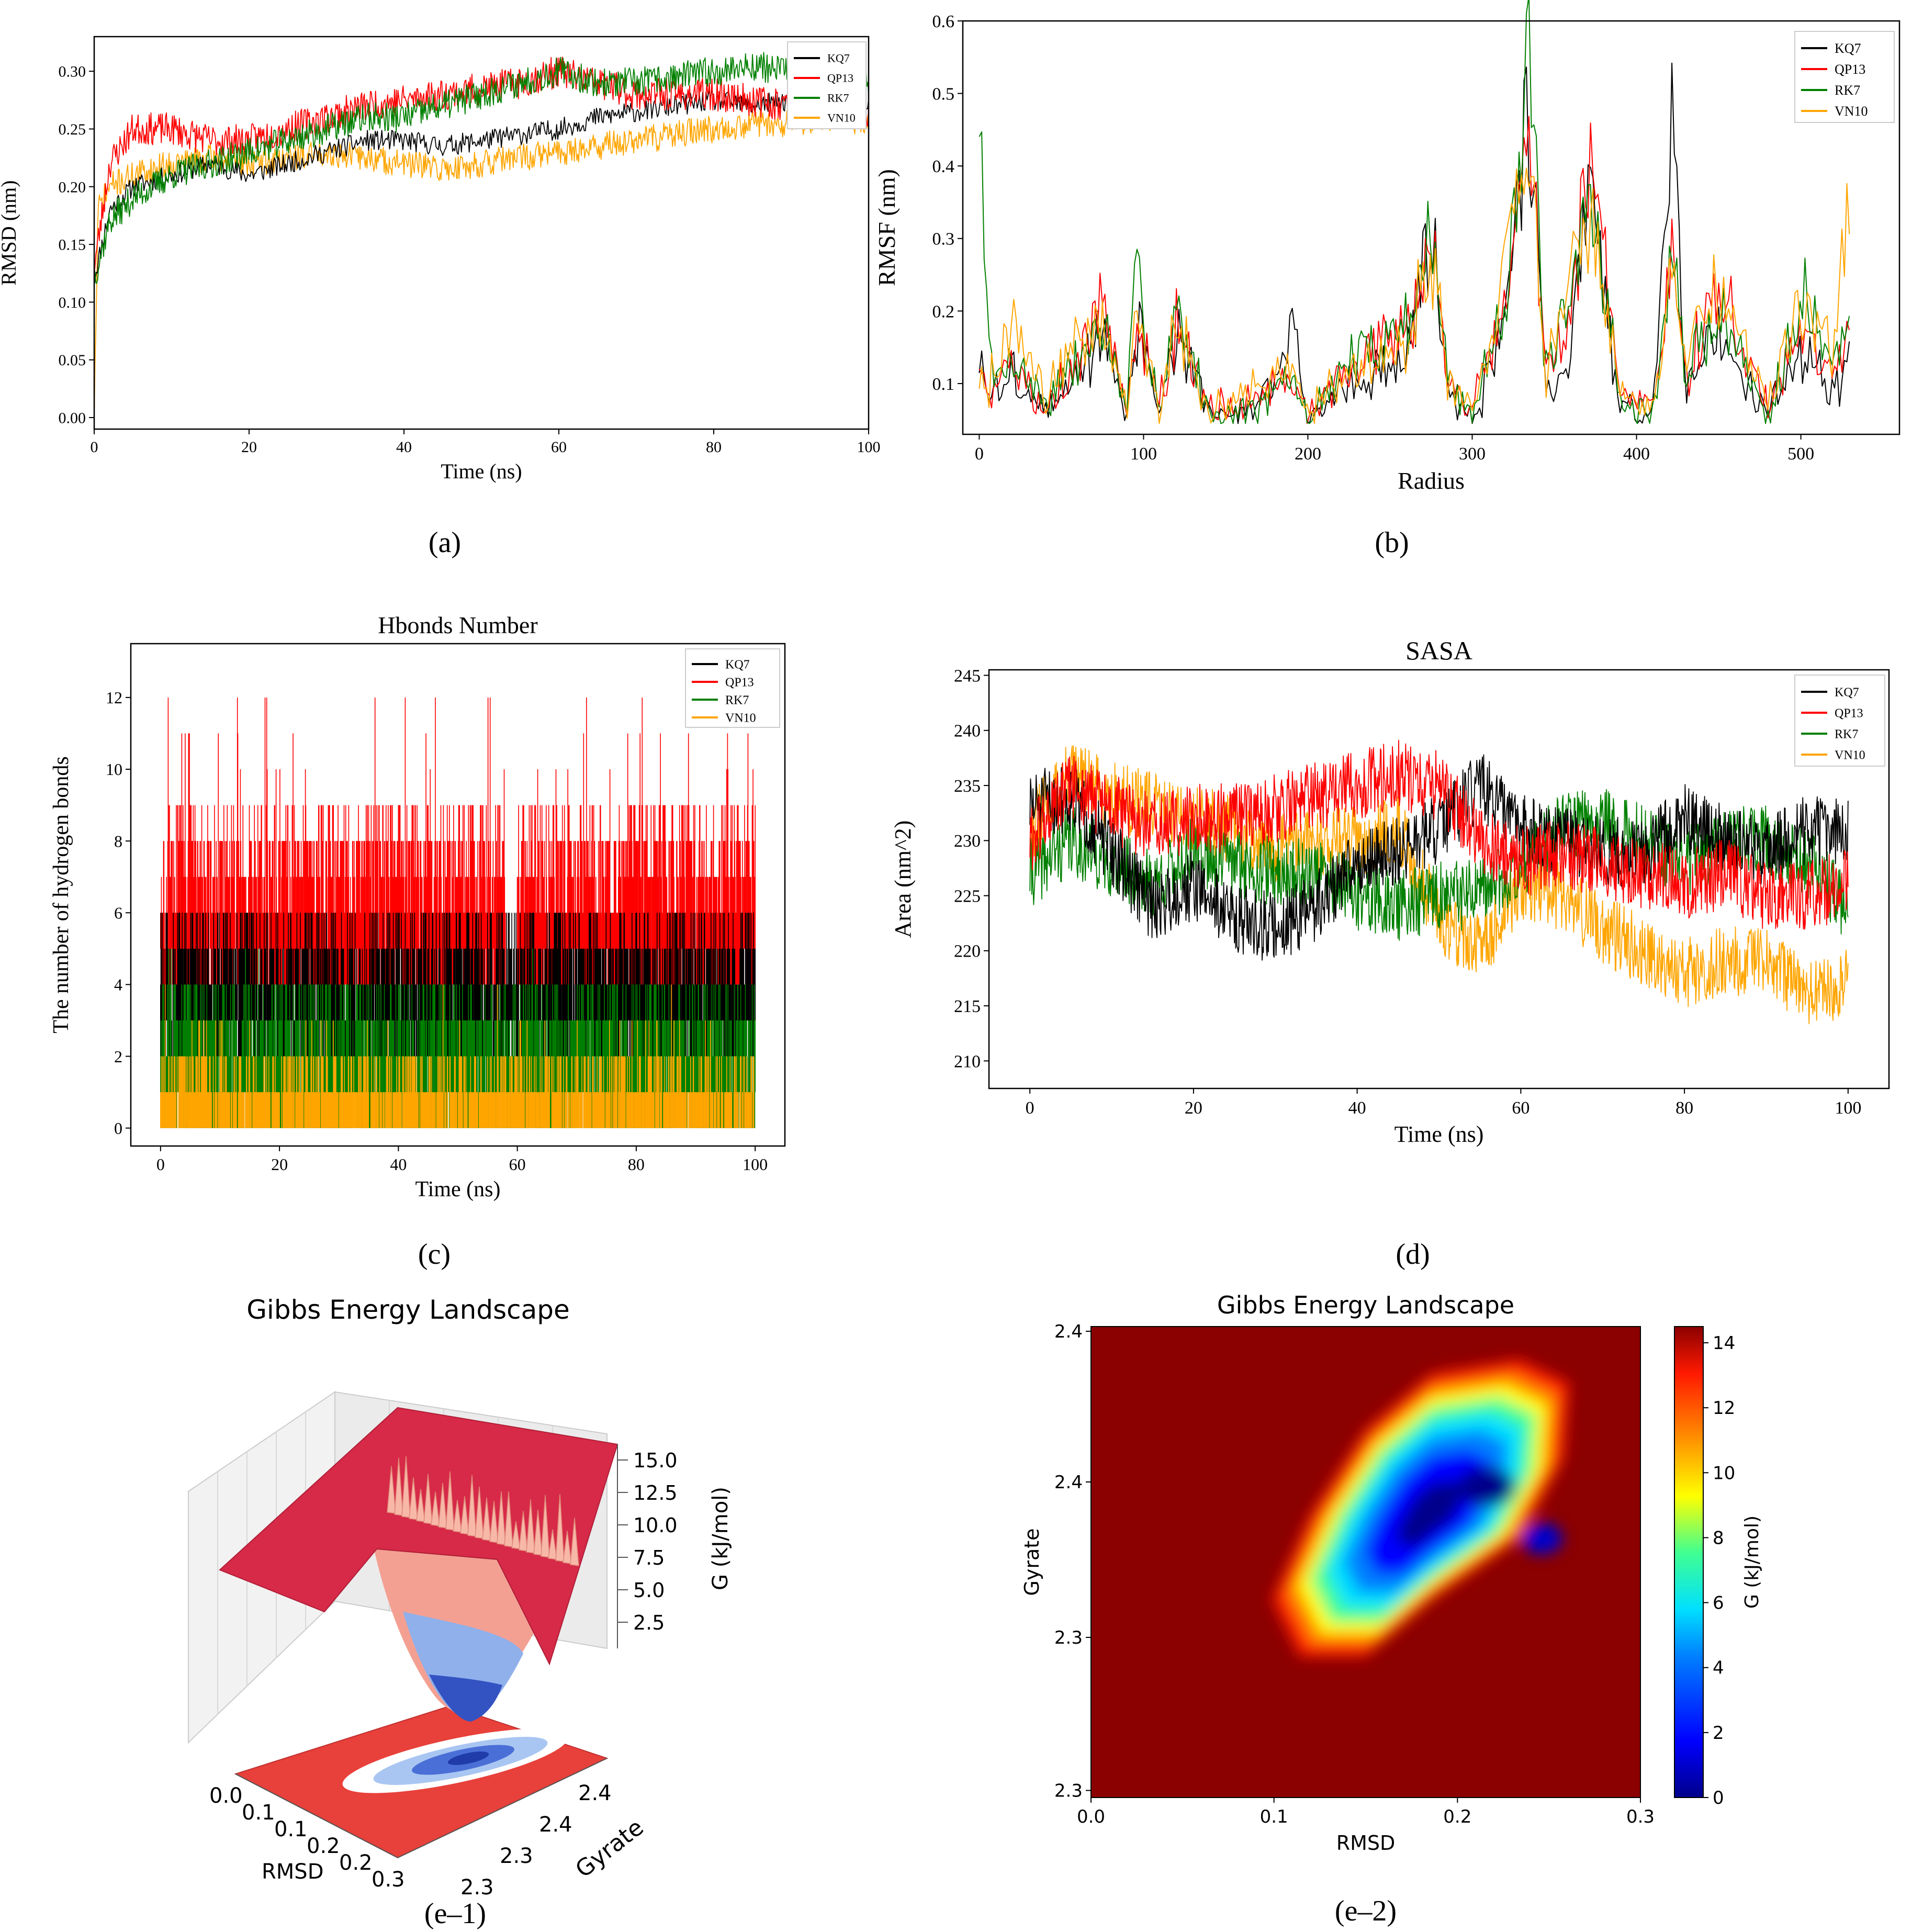 Image resolution: width=1923 pixels, height=1932 pixels. I want to click on series-line-vn10, so click(1439, 885).